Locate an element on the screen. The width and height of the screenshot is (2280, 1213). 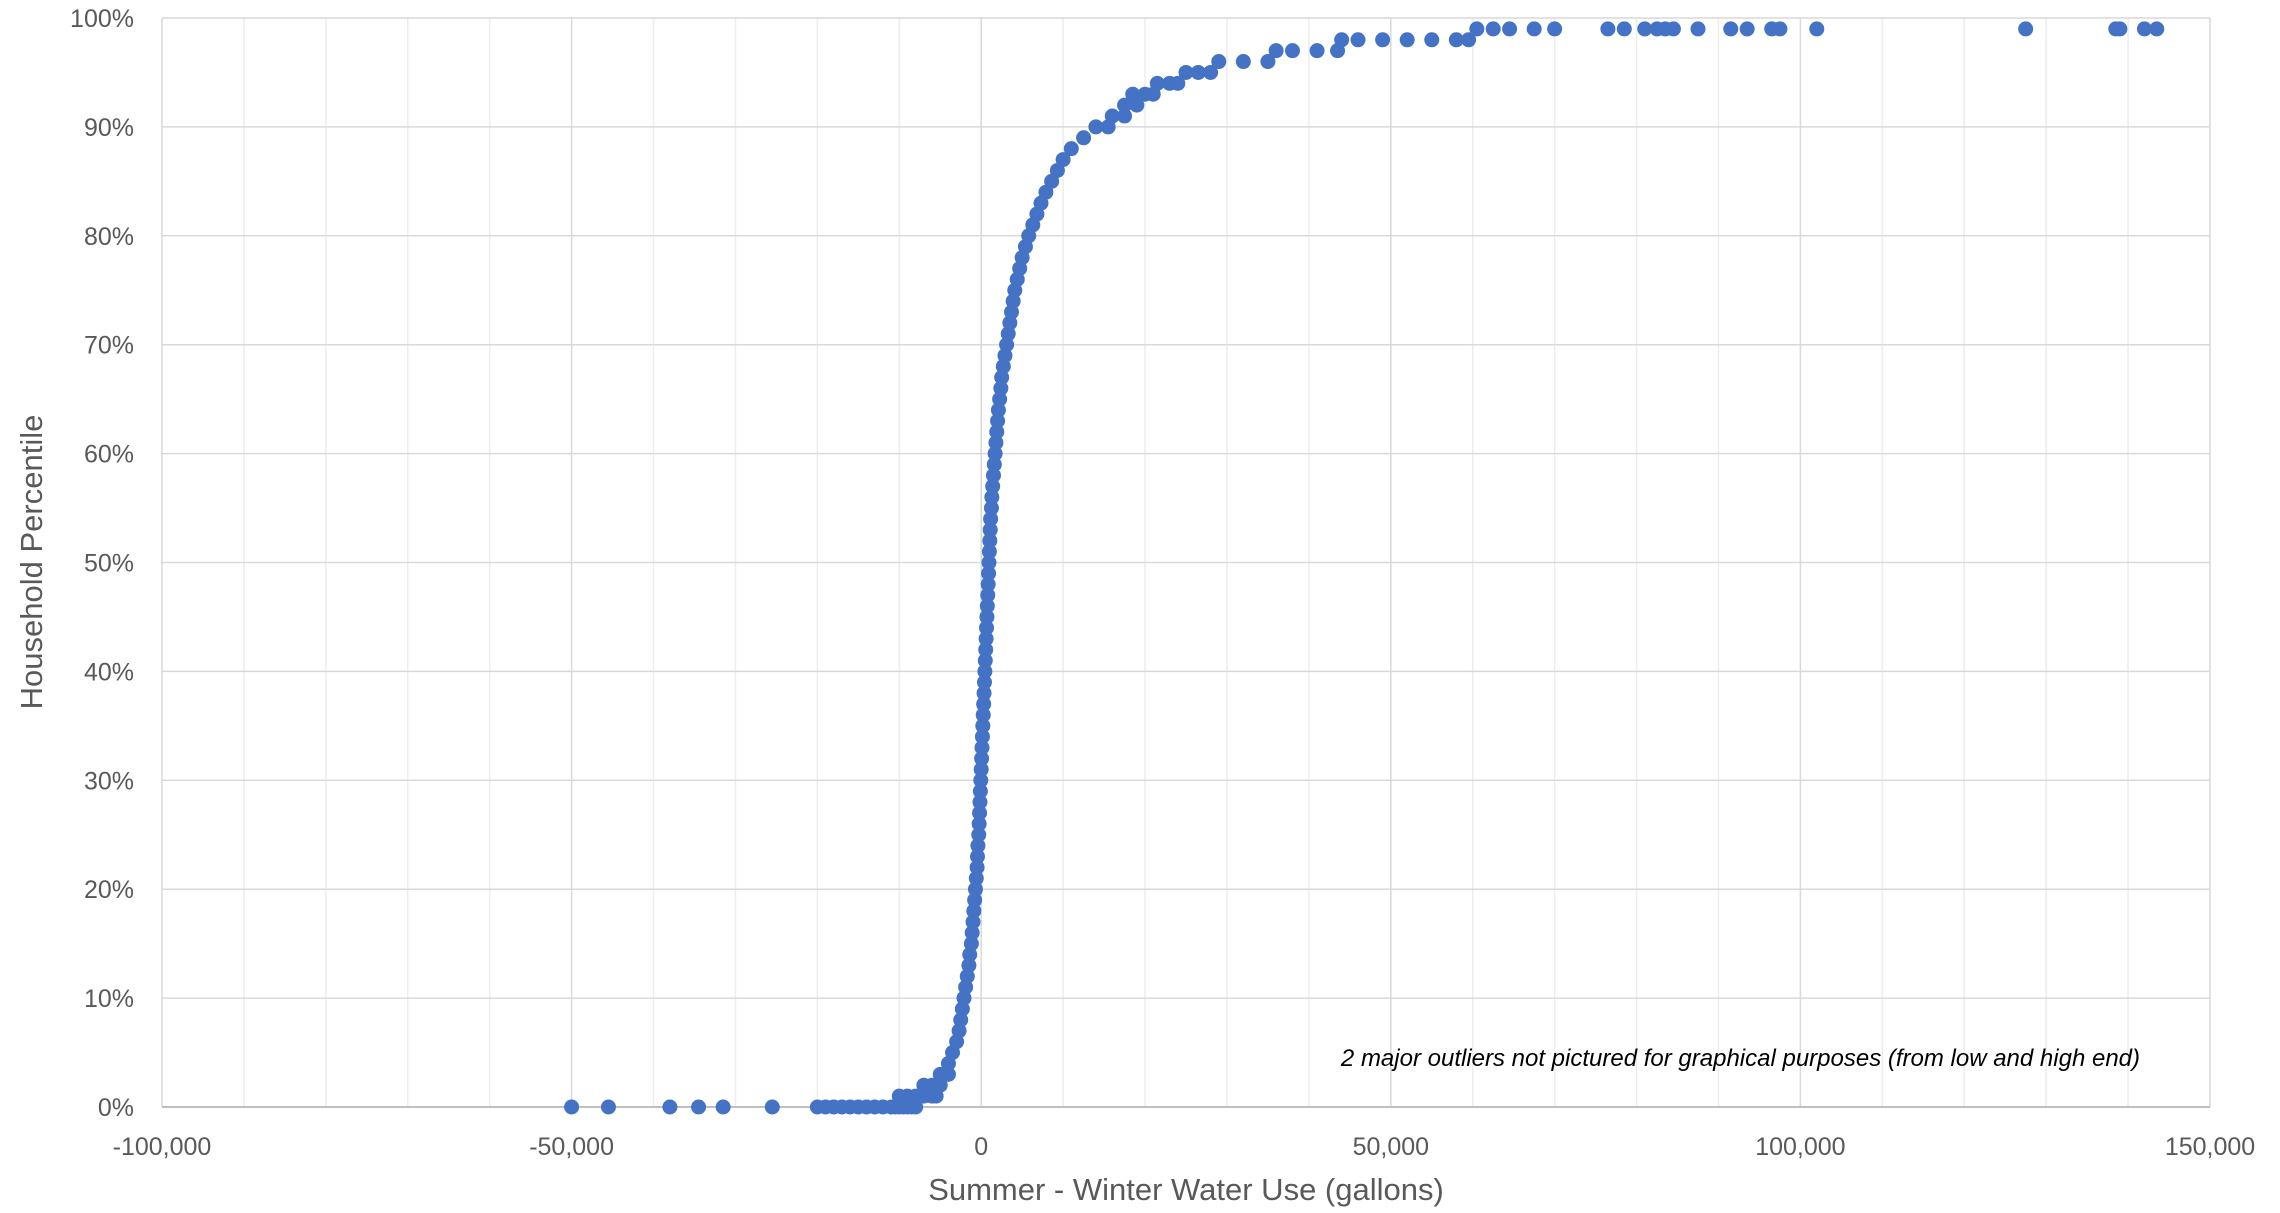
x-tick-label: -50,000 is located at coordinates (571, 1147).